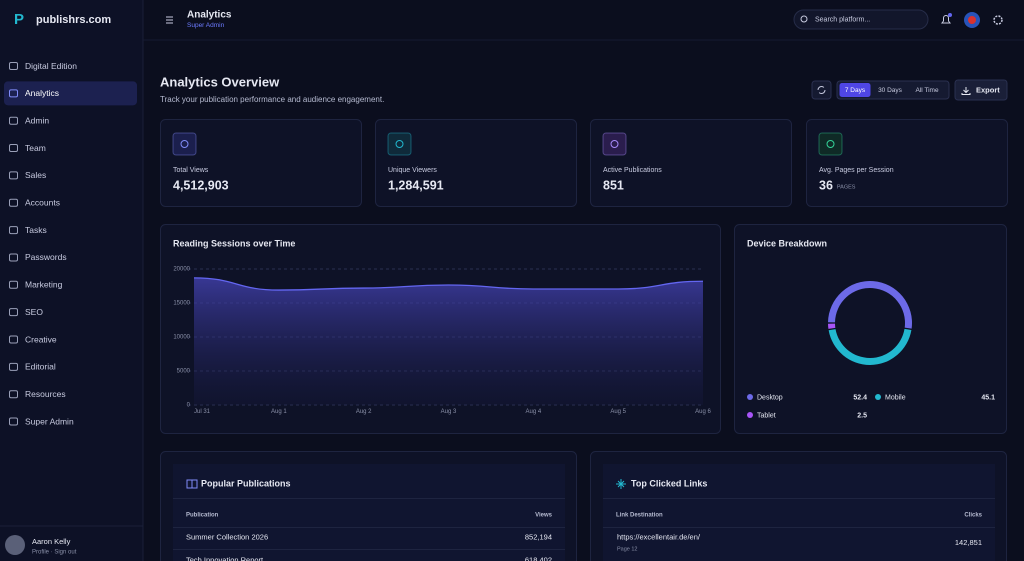  What do you see at coordinates (703, 412) in the screenshot?
I see `x-tick-label: Aug 6` at bounding box center [703, 412].